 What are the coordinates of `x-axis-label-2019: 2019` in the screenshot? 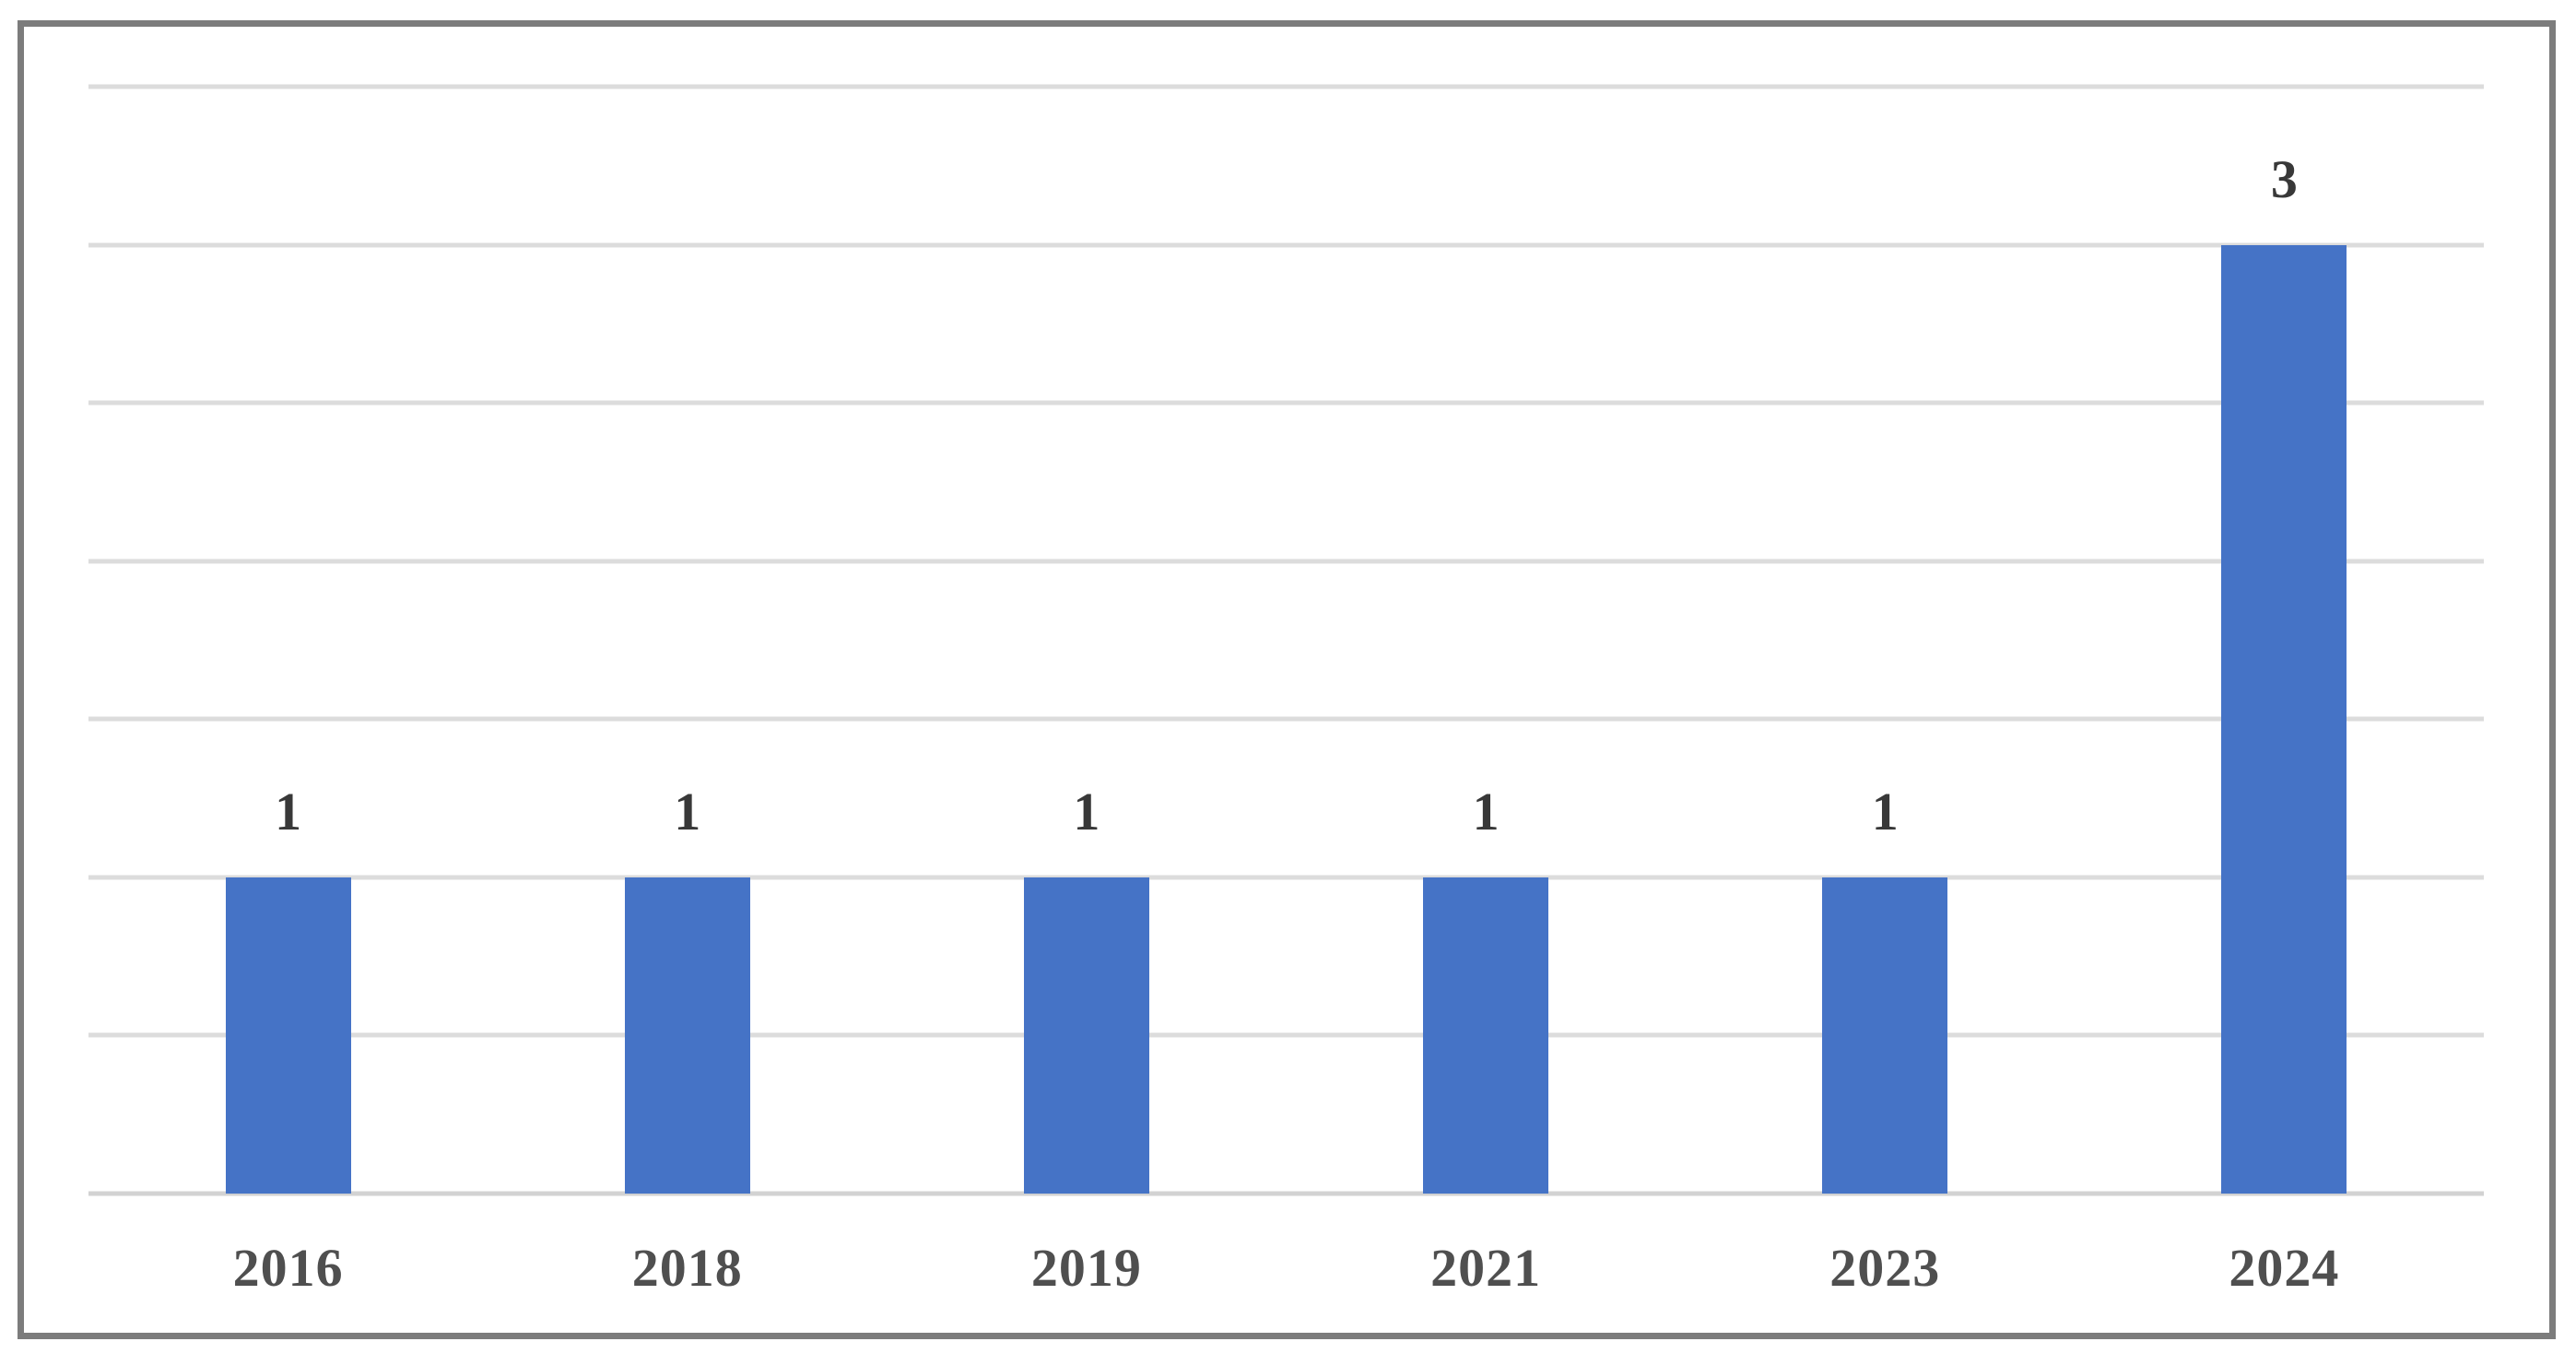 It's located at (1086, 1268).